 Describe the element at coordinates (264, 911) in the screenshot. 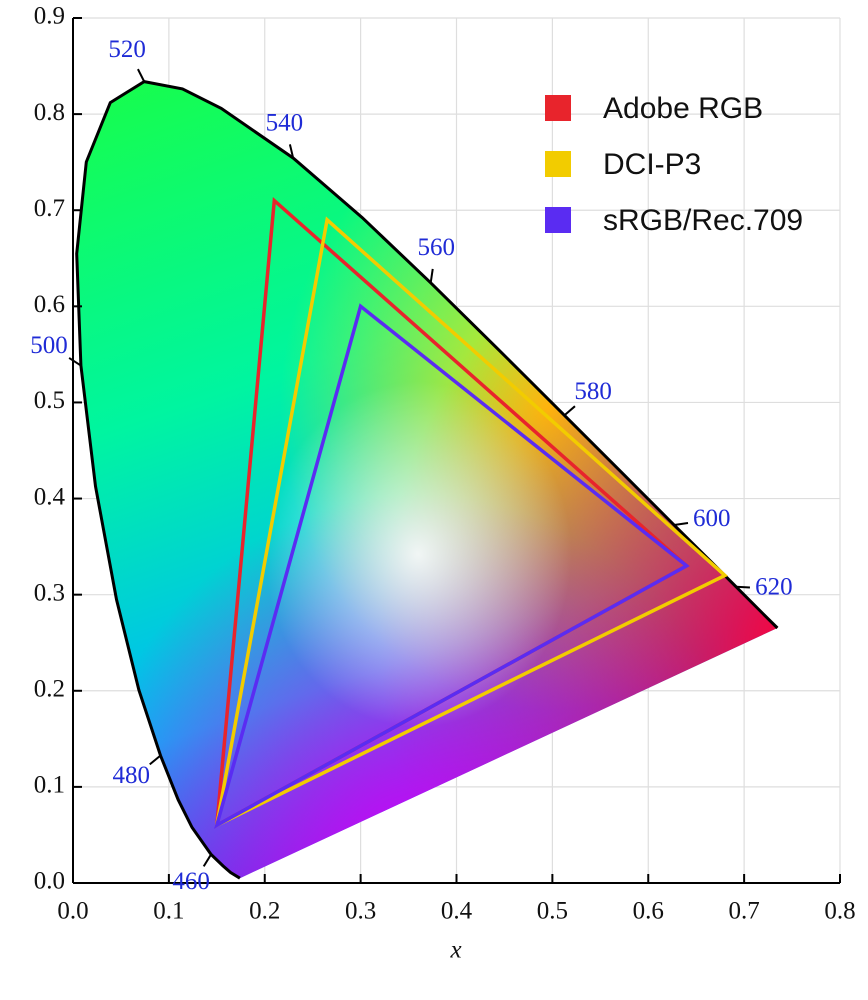

I see `x-tick-label: 0.2` at that location.